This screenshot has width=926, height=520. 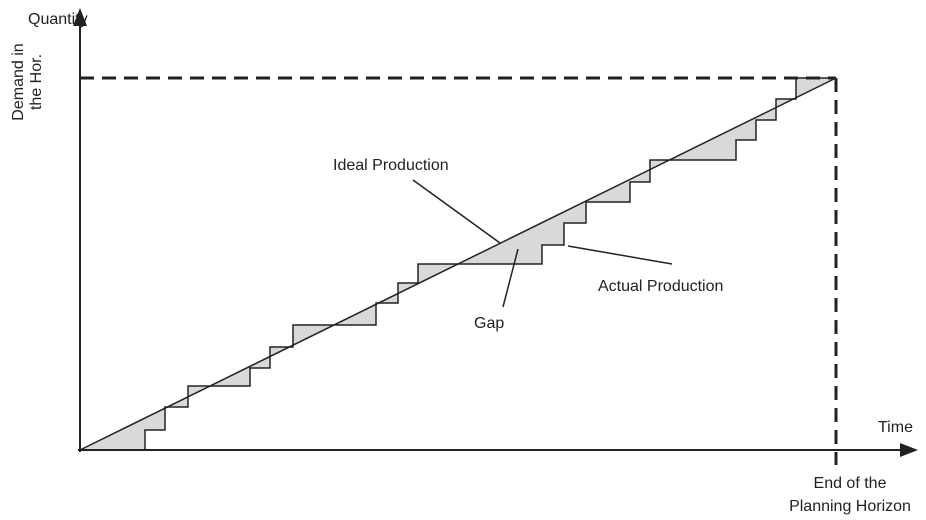 What do you see at coordinates (850, 483) in the screenshot?
I see `horizon-label-line1: End of the` at bounding box center [850, 483].